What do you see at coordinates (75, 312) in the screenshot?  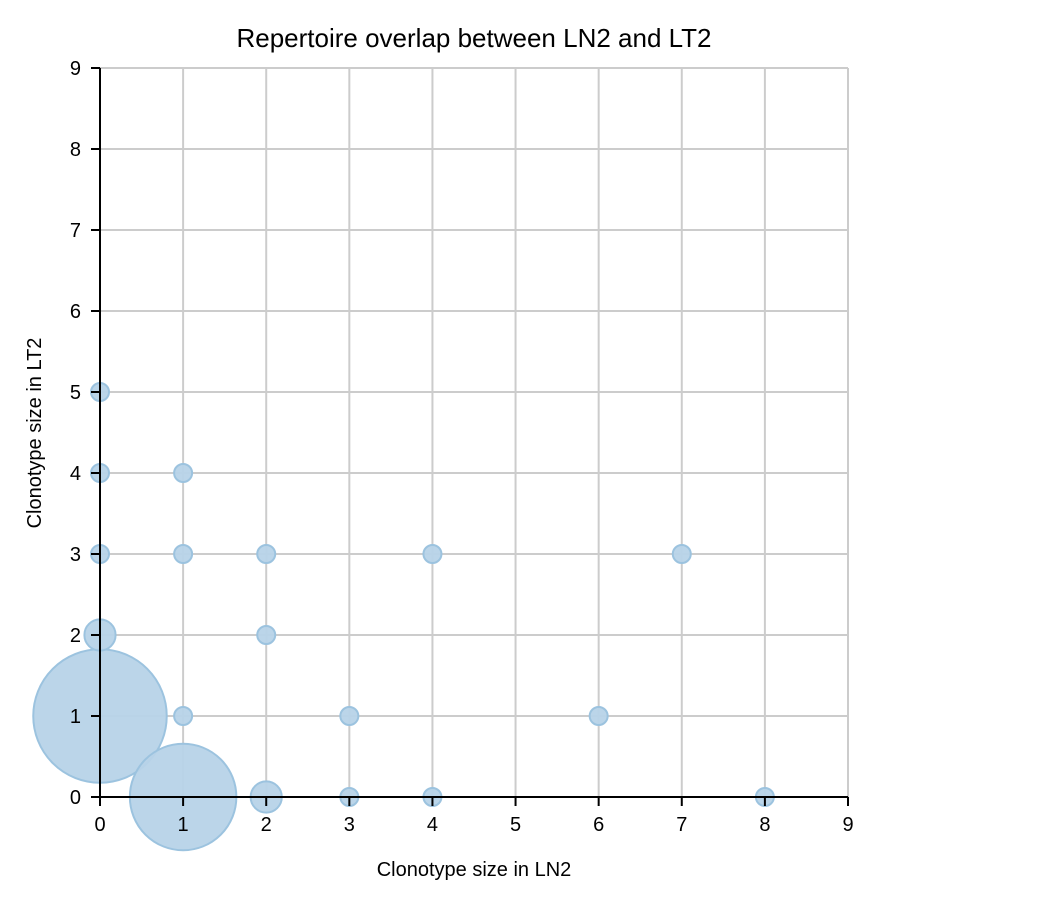 I see `y-tick-label: 6` at bounding box center [75, 312].